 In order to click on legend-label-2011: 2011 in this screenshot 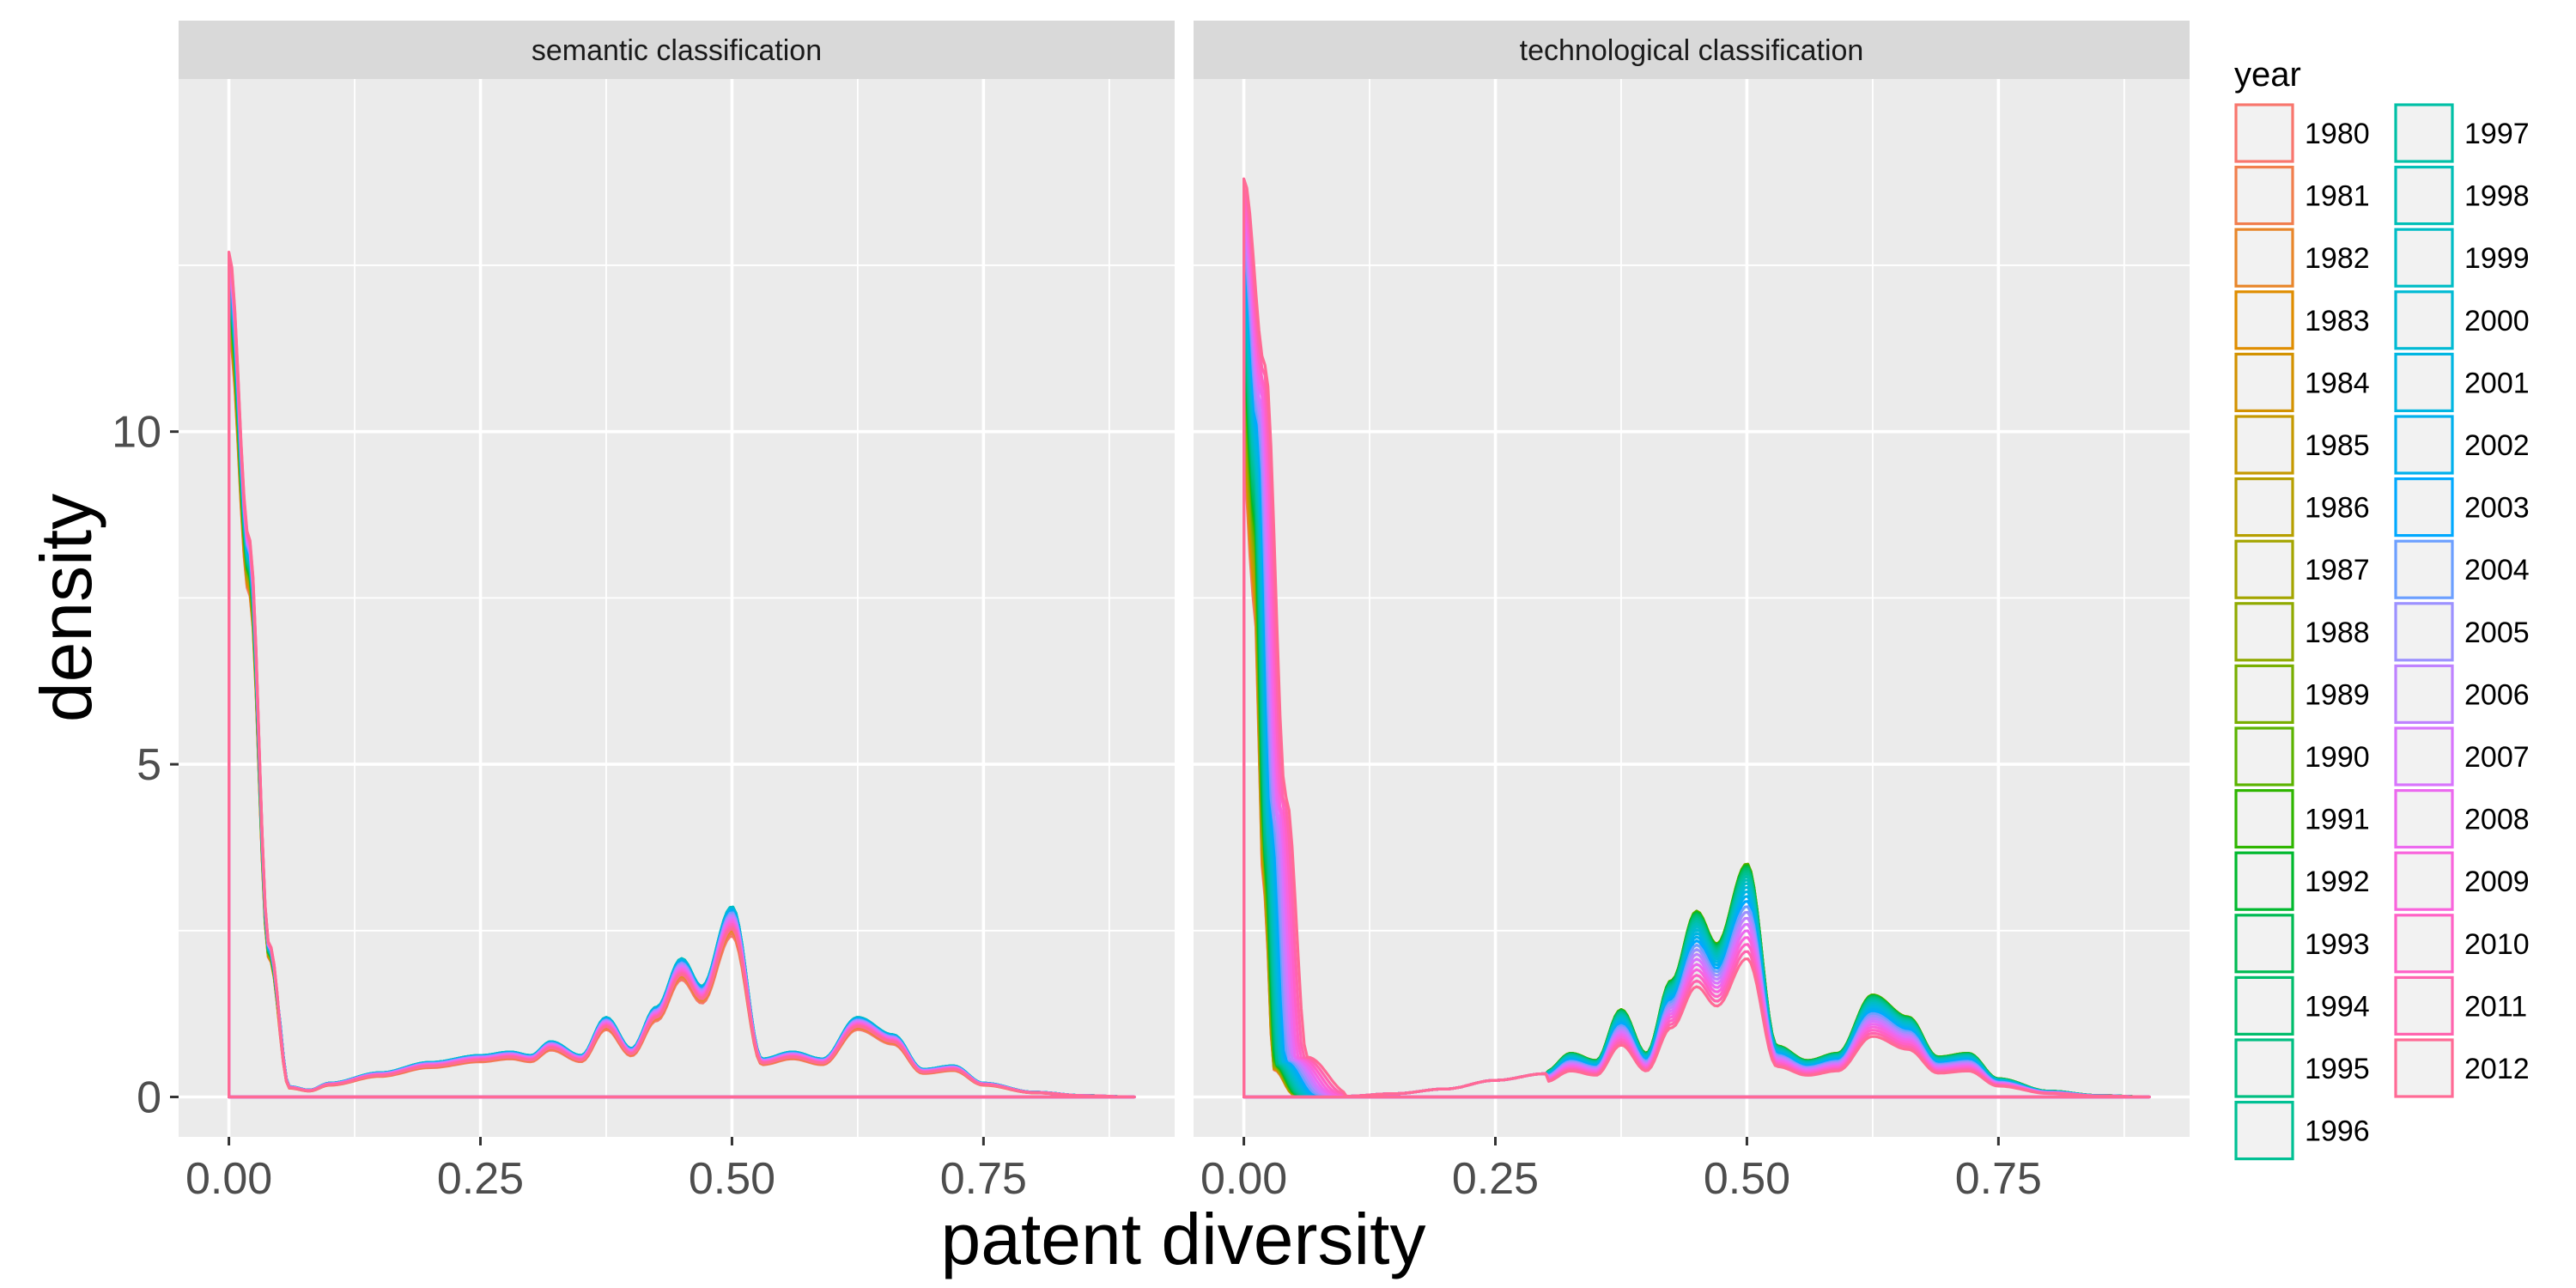, I will do `click(2495, 1006)`.